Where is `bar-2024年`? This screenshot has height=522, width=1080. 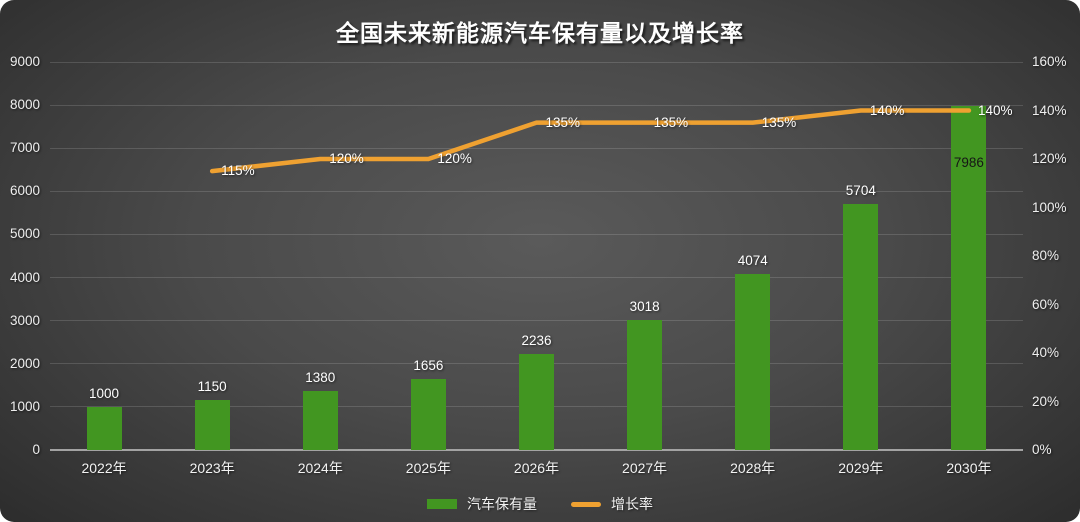
bar-2024年 is located at coordinates (320, 420).